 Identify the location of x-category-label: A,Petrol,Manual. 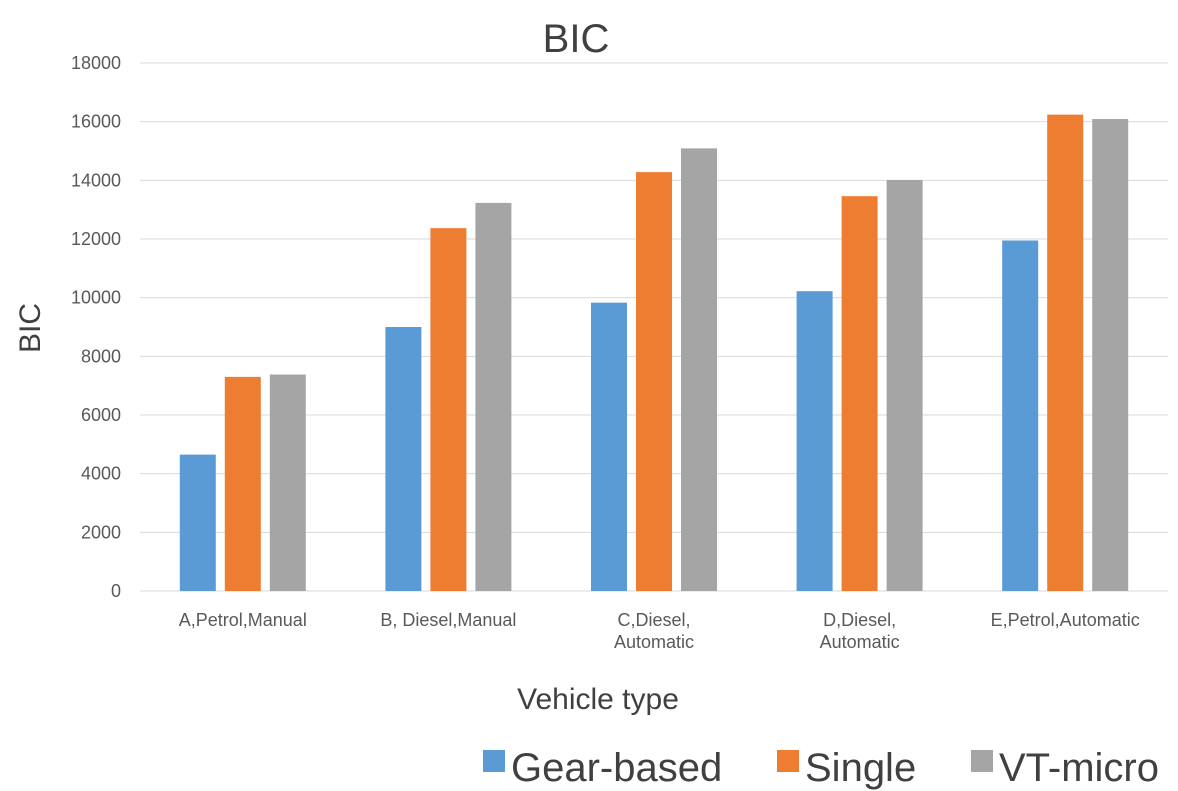
(243, 620).